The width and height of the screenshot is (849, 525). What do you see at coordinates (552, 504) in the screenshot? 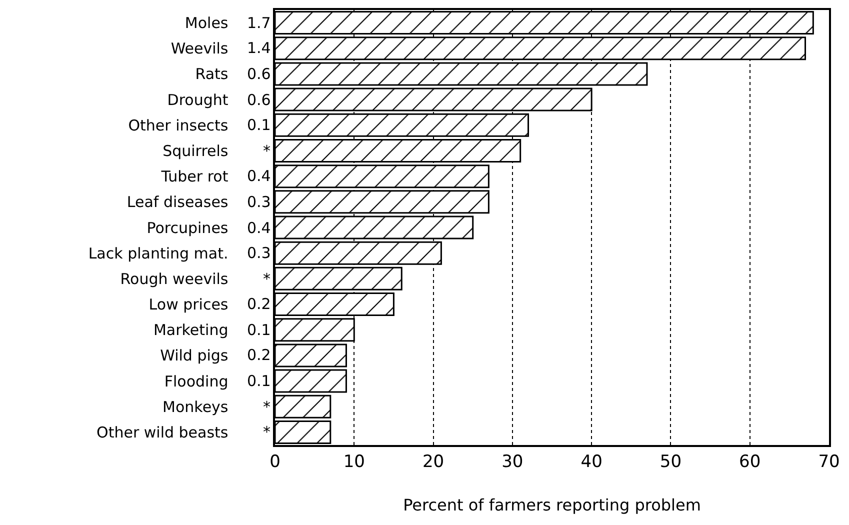
I see `x-axis-title: Percent of farmers reporting problem` at bounding box center [552, 504].